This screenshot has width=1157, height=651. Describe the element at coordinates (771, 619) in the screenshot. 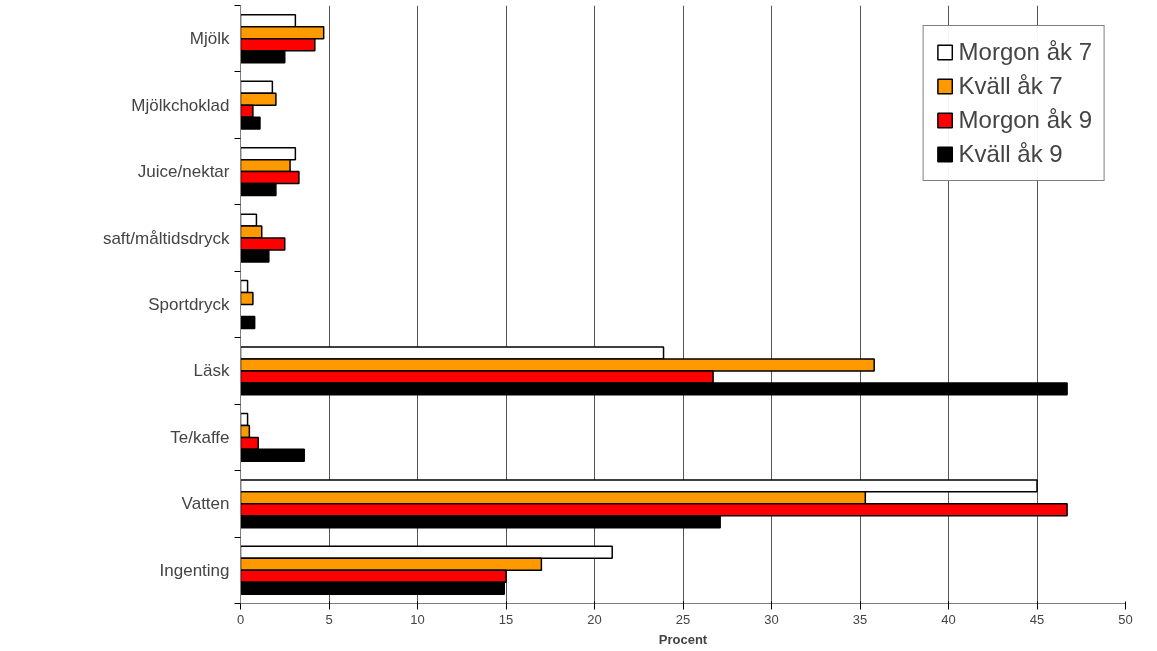

I see `x-tick-label: 30` at that location.